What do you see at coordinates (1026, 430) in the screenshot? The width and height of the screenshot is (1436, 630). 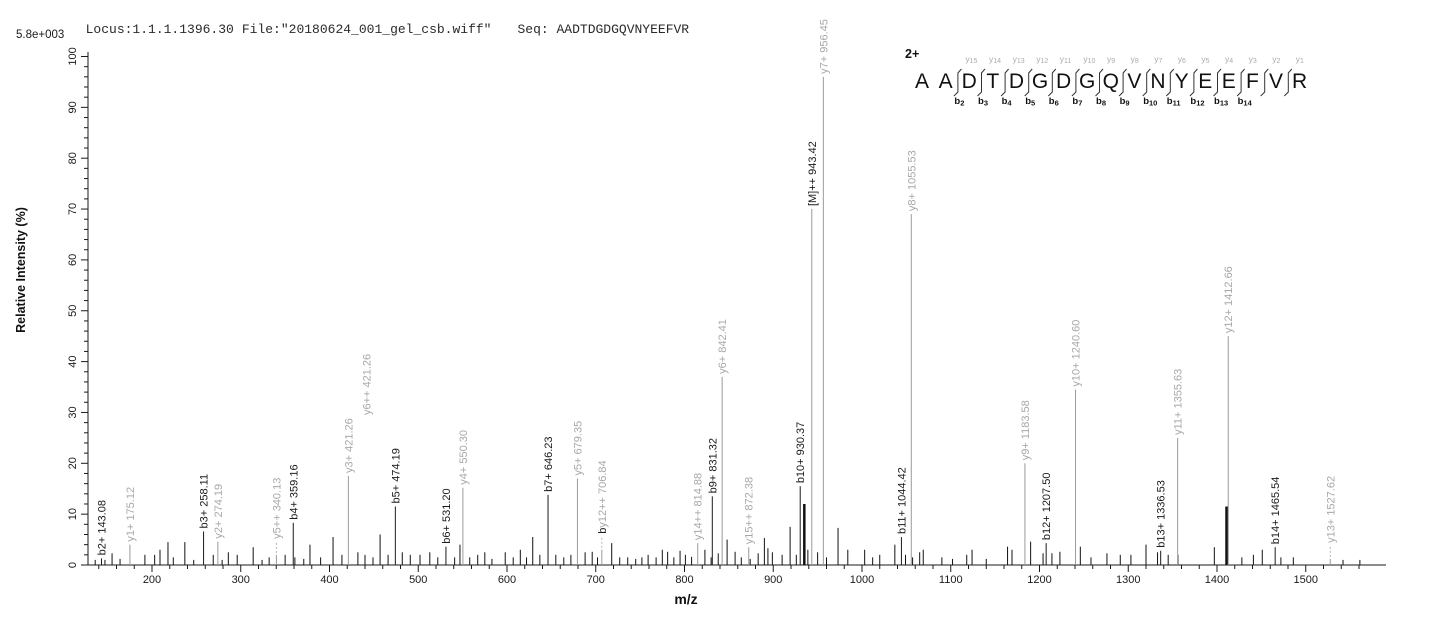 I see `peak-label: y9+ 1183.58` at bounding box center [1026, 430].